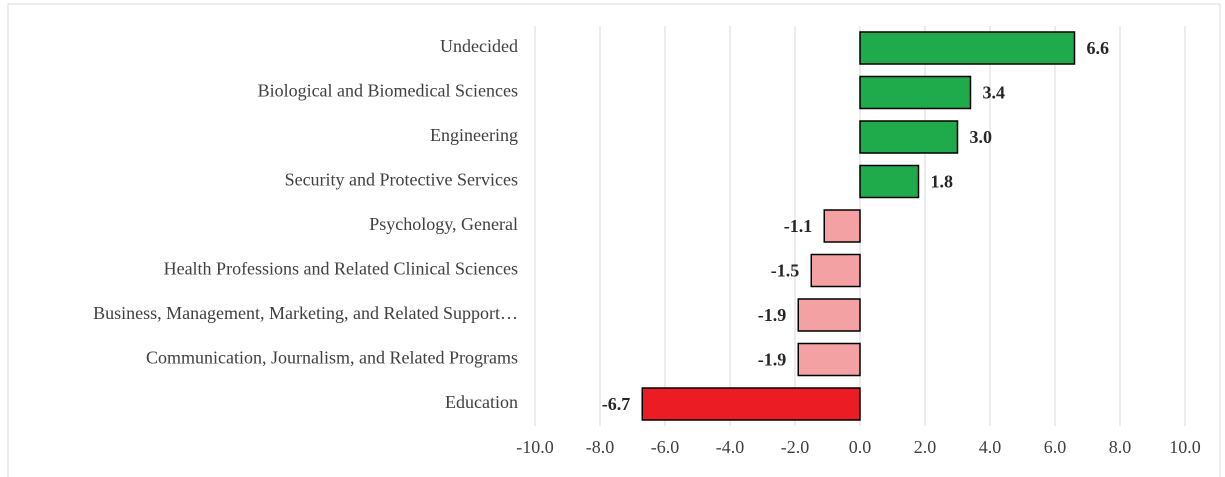 The height and width of the screenshot is (477, 1225). I want to click on y-tick-label: Undecided, so click(479, 46).